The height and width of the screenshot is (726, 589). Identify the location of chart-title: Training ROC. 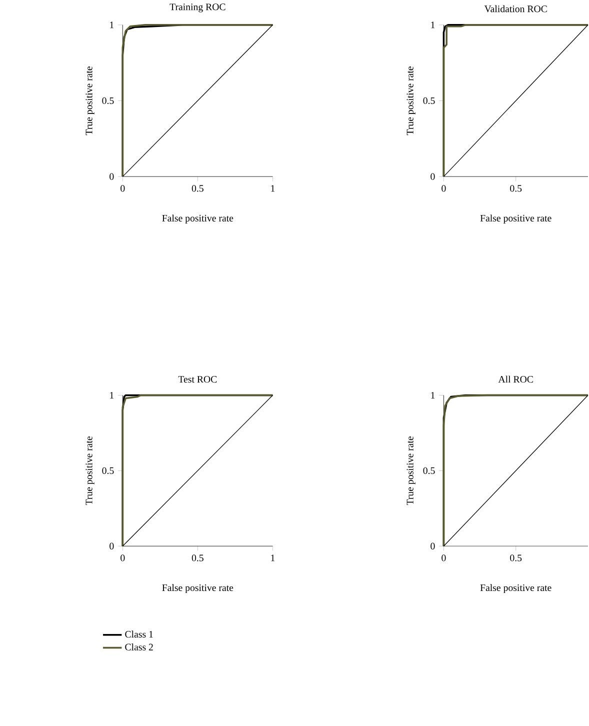
(198, 8).